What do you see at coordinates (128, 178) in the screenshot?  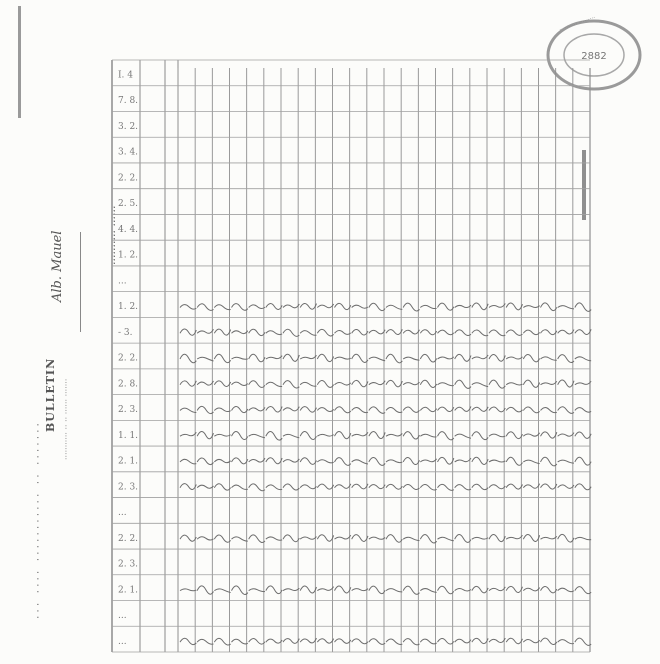 I see `row-header-label: 2. 2.` at bounding box center [128, 178].